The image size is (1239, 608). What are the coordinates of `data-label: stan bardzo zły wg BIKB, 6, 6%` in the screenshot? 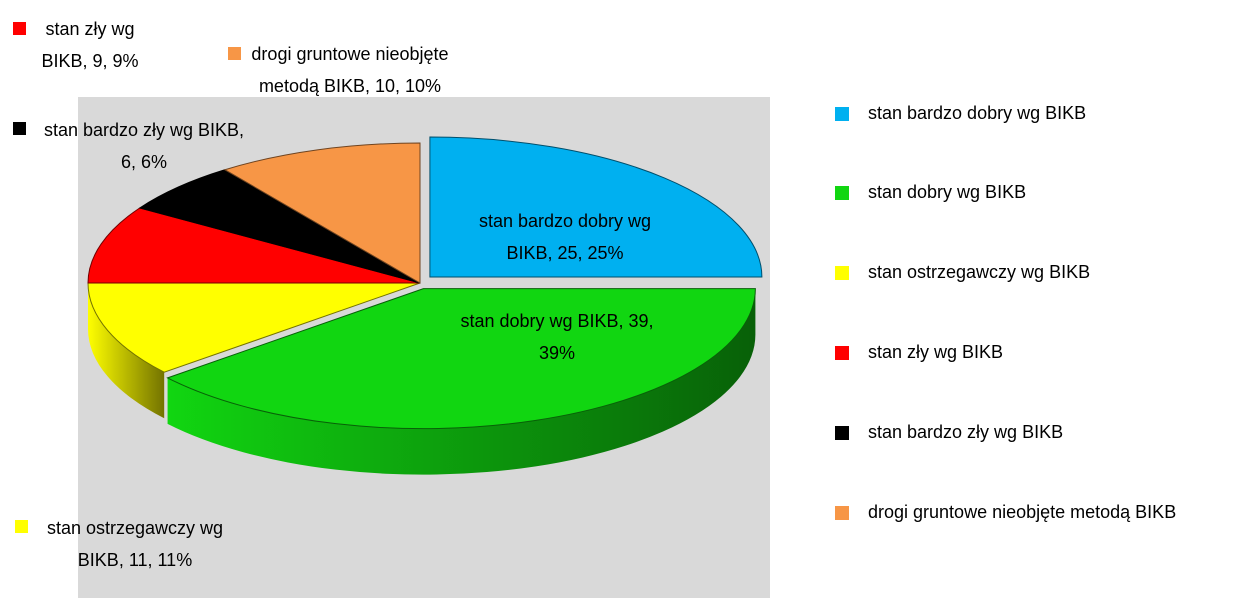 It's located at (144, 146).